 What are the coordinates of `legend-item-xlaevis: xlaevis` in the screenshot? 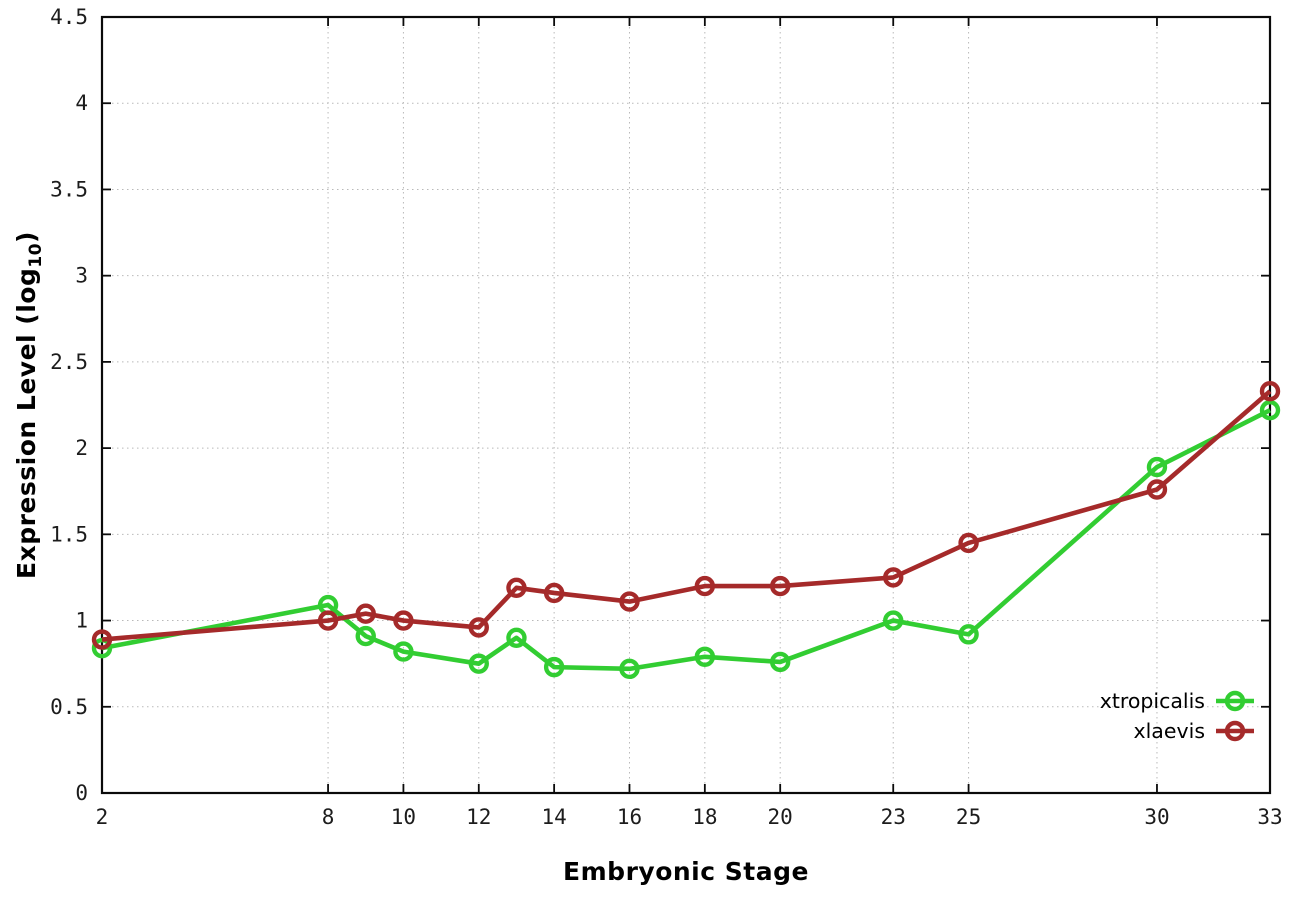 It's located at (1194, 731).